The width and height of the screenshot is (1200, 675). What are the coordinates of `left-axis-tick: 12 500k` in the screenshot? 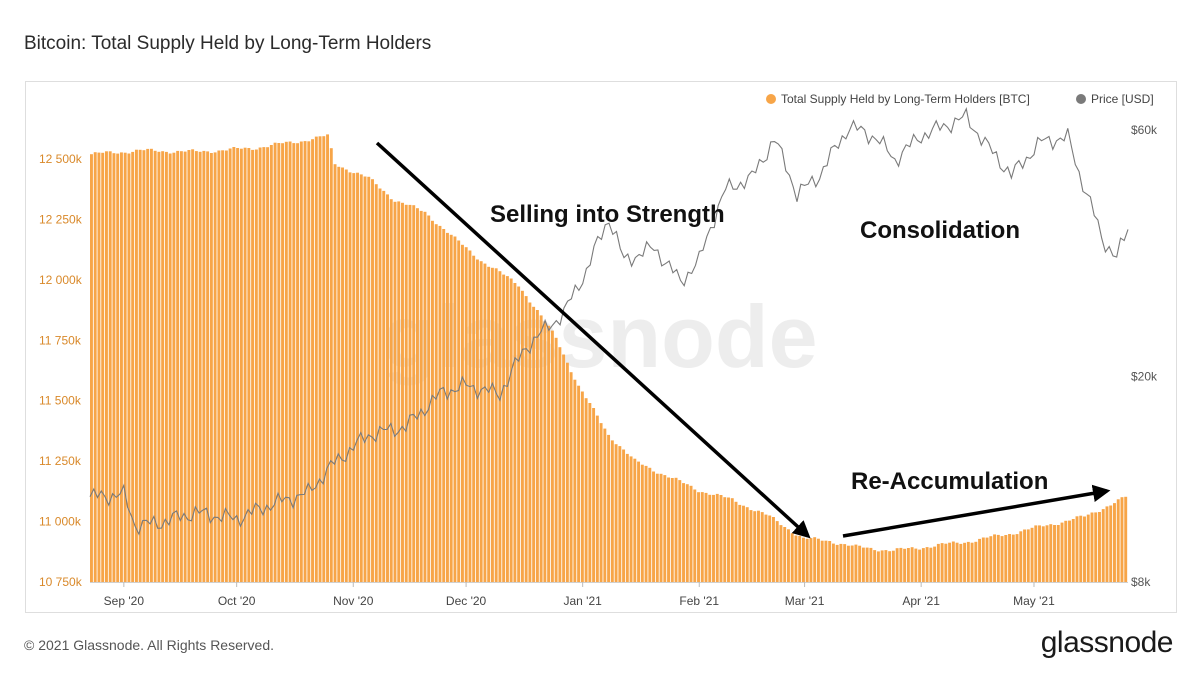 It's located at (61, 159).